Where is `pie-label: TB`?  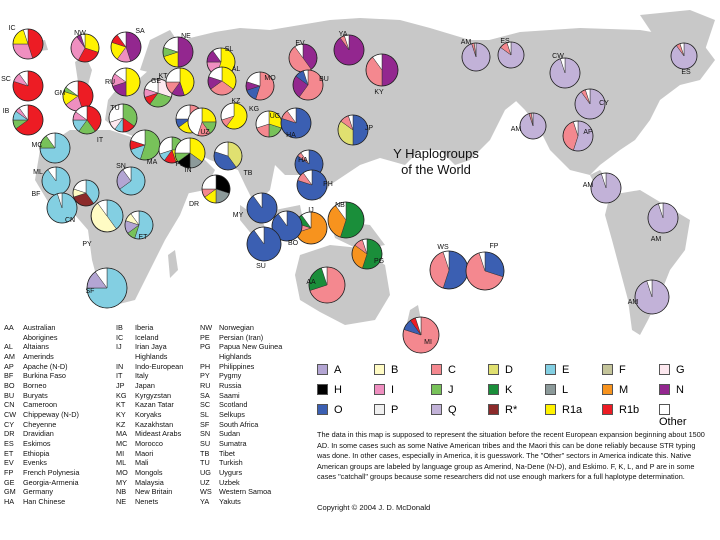
pie-label: TB is located at coordinates (248, 173).